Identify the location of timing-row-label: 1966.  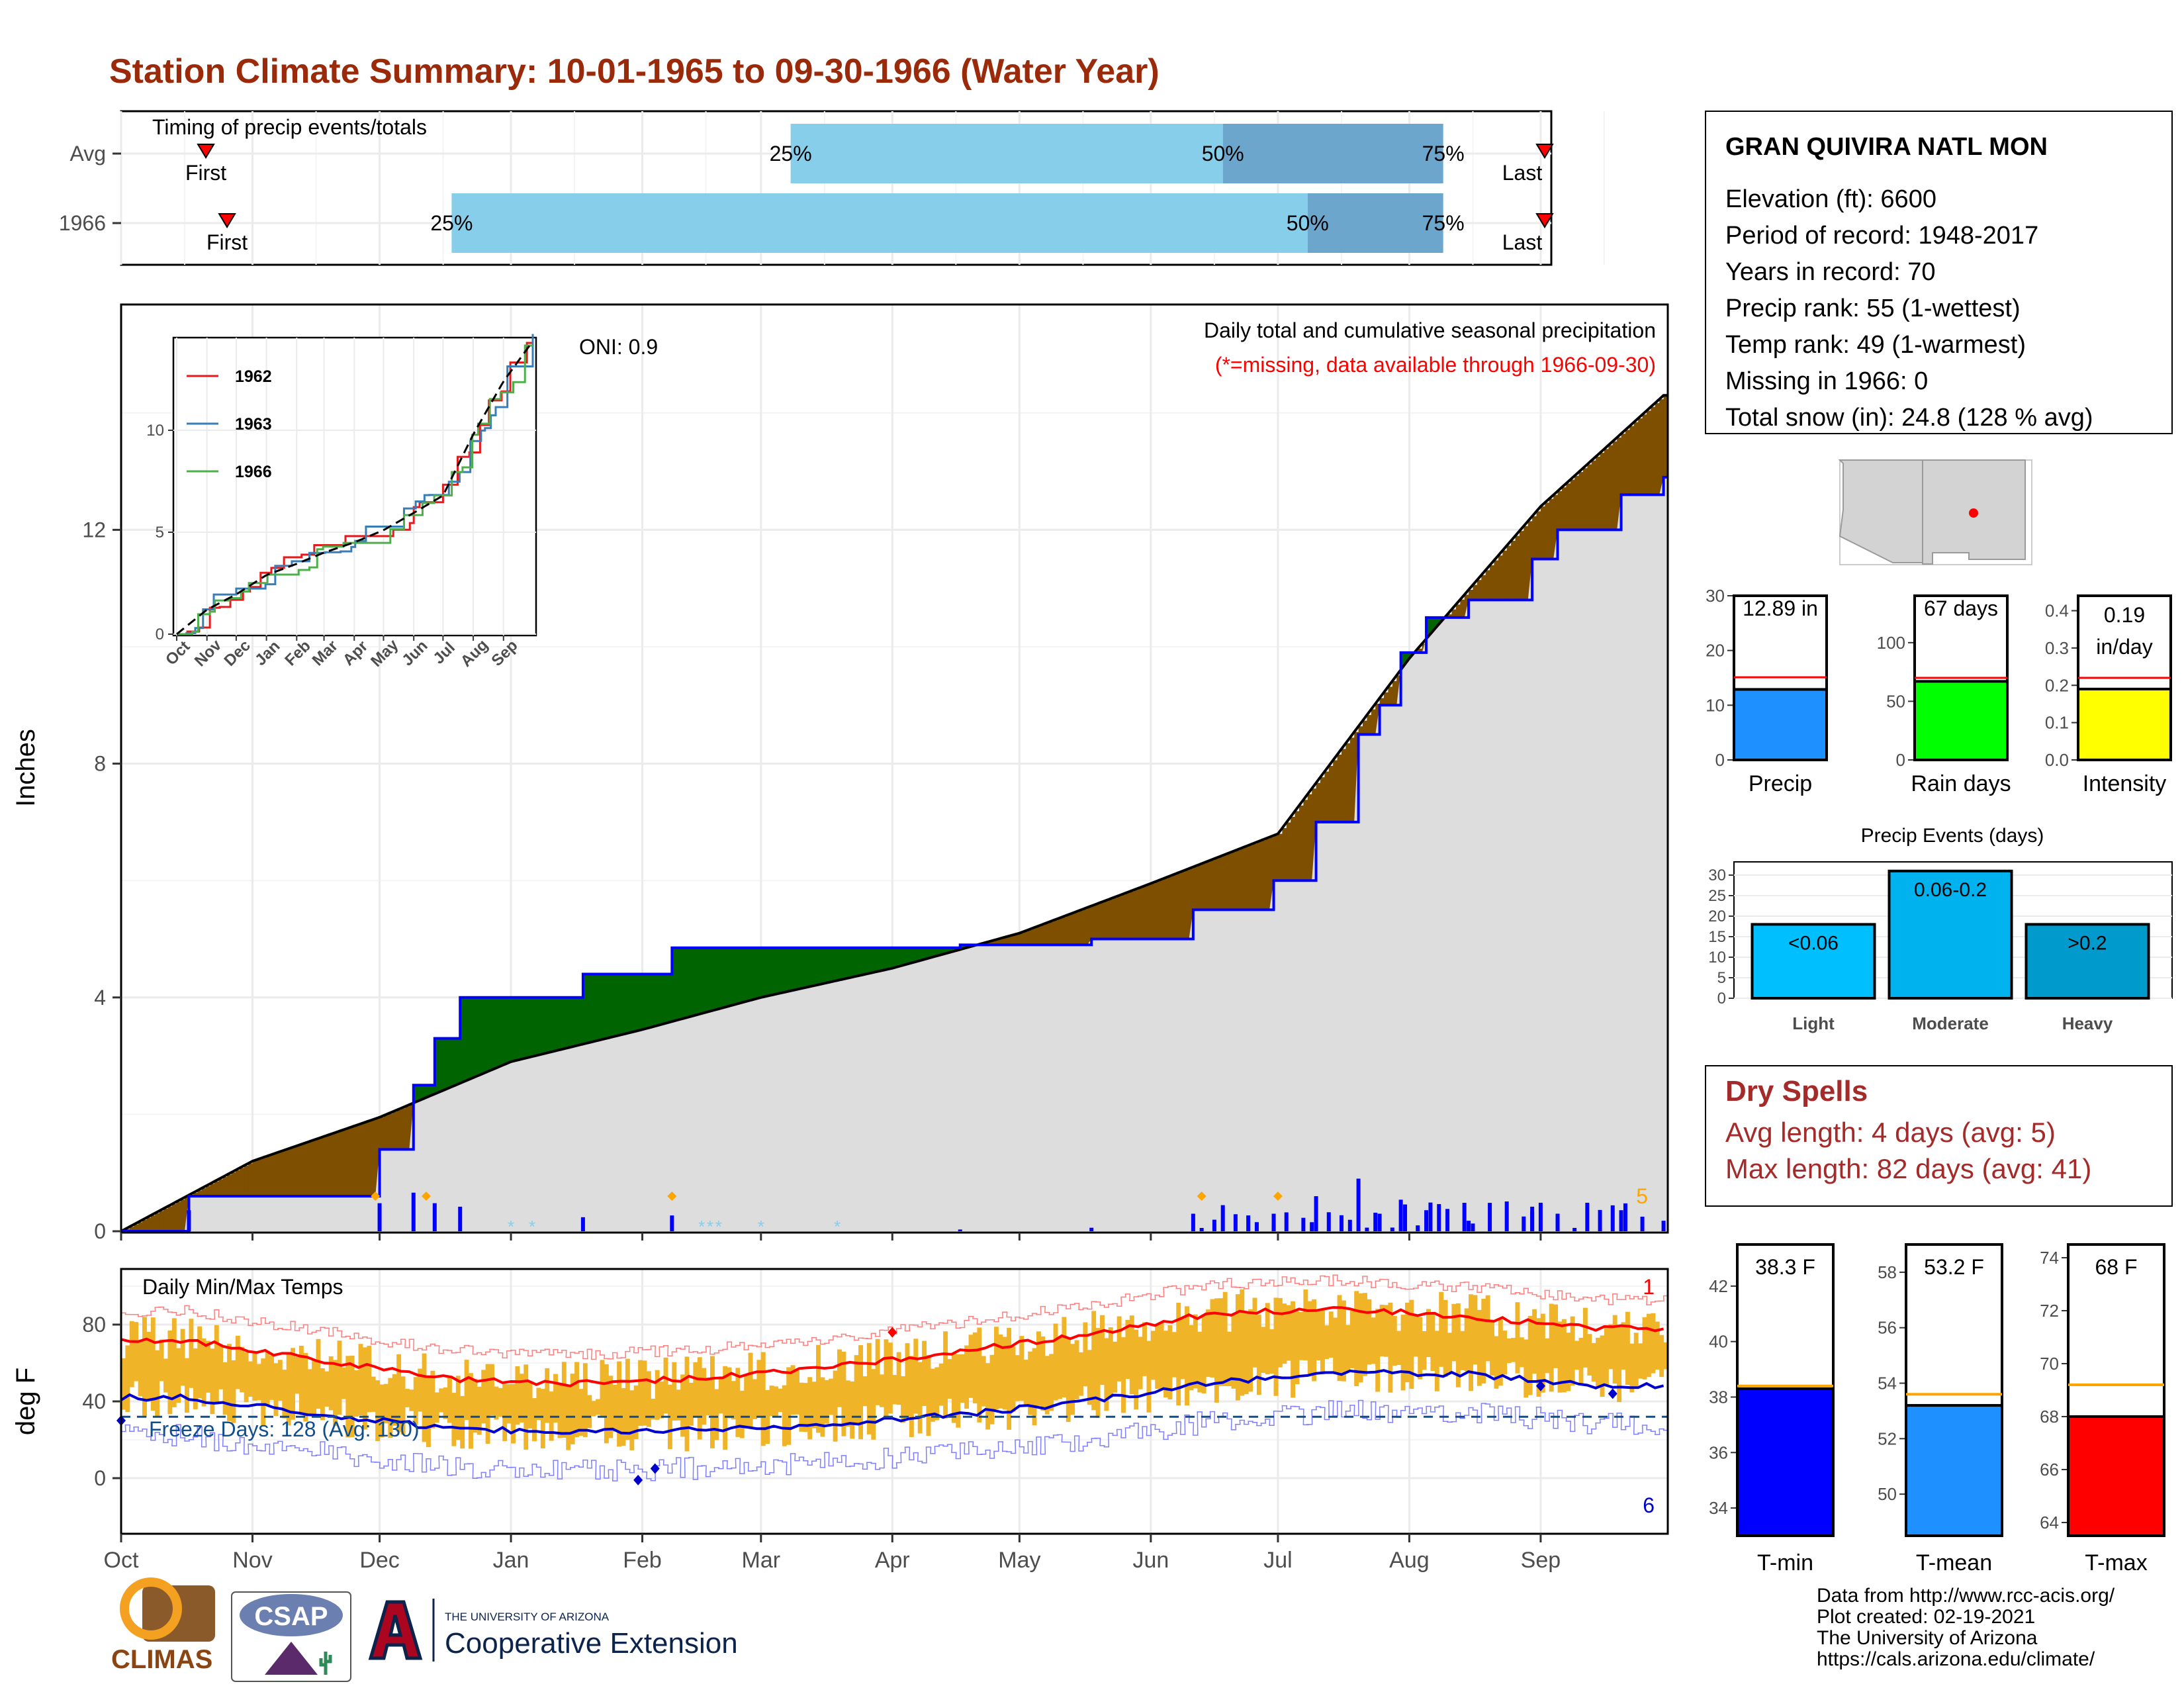
(82, 223).